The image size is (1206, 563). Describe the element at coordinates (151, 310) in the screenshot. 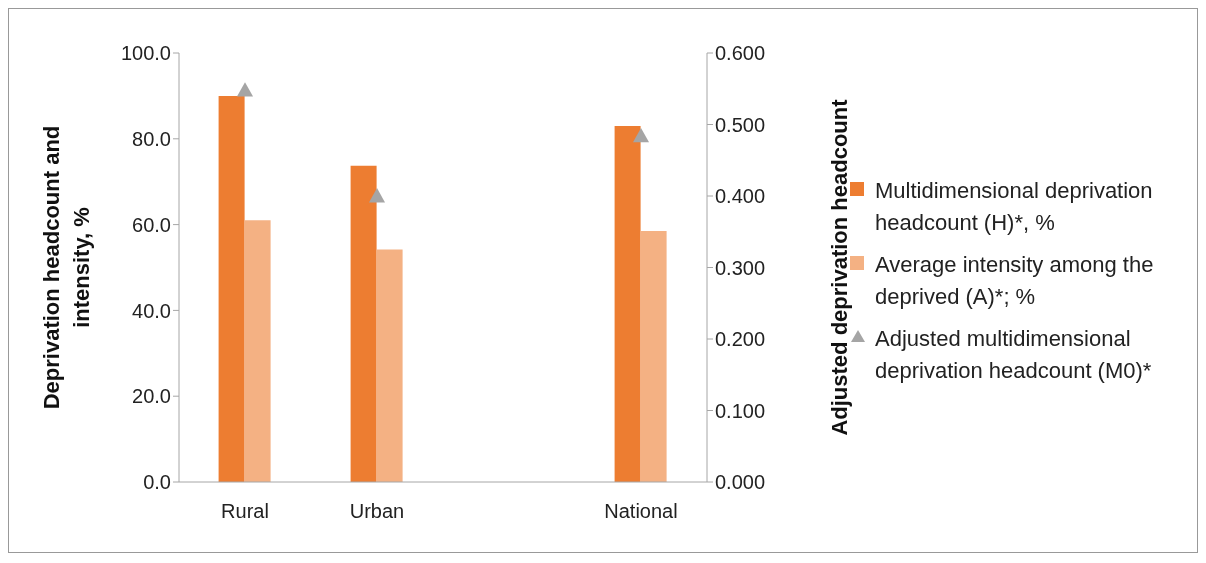

I see `y-tick-label: 40.0` at that location.